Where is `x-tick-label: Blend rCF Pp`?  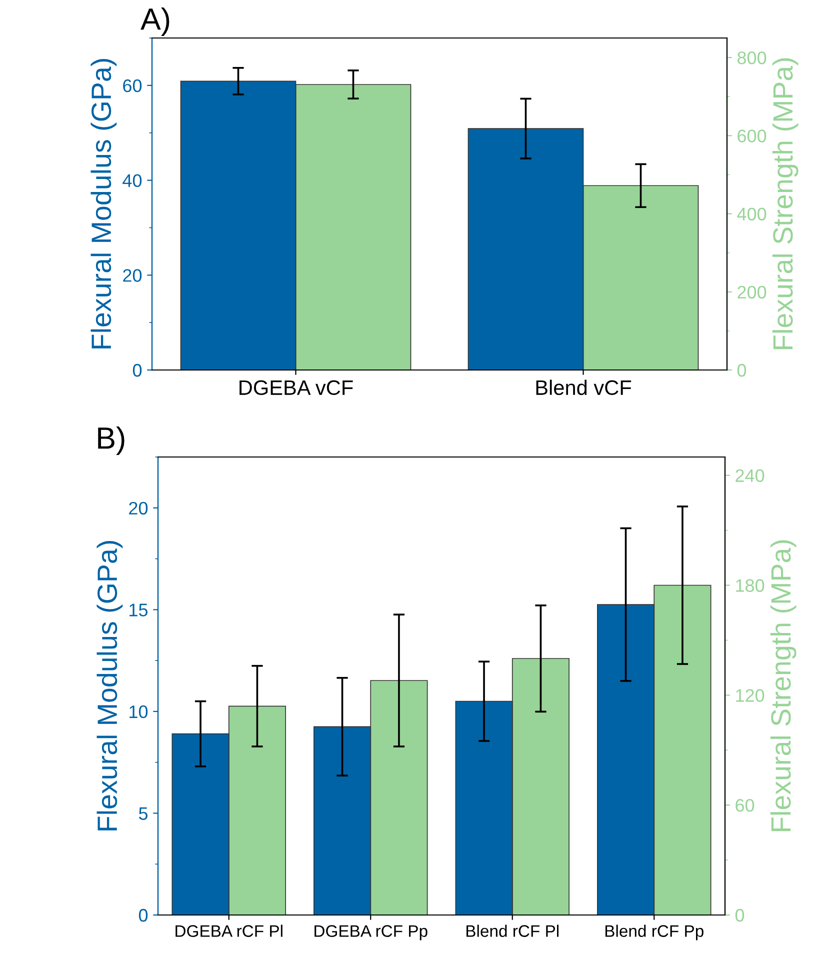
x-tick-label: Blend rCF Pp is located at coordinates (654, 932).